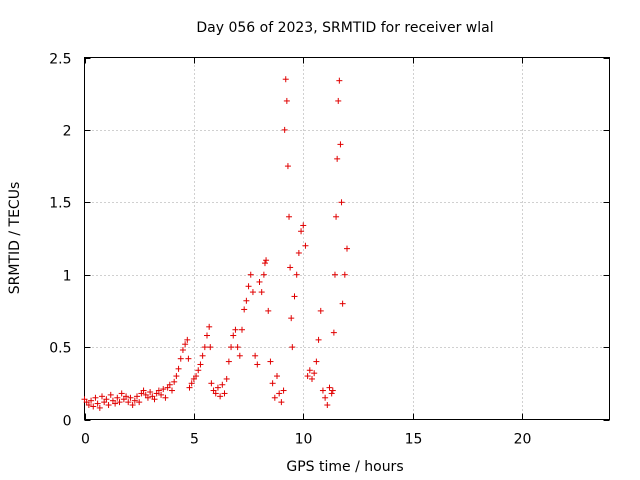 The width and height of the screenshot is (640, 480). What do you see at coordinates (523, 440) in the screenshot?
I see `x-tick-label: 20` at bounding box center [523, 440].